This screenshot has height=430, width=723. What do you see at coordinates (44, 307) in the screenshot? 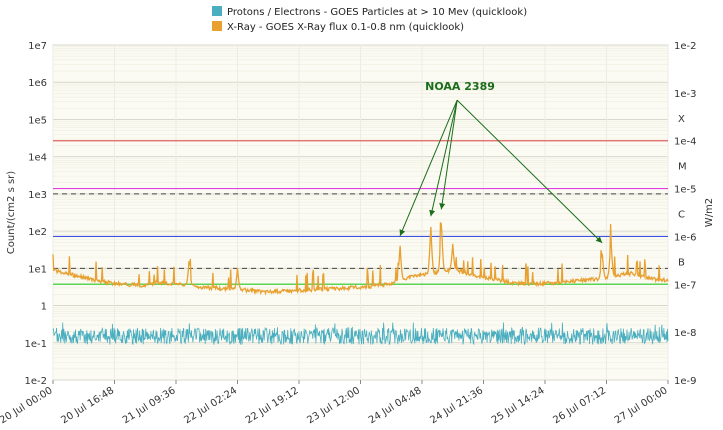
I see `y-left-tick-label: 1` at bounding box center [44, 307].